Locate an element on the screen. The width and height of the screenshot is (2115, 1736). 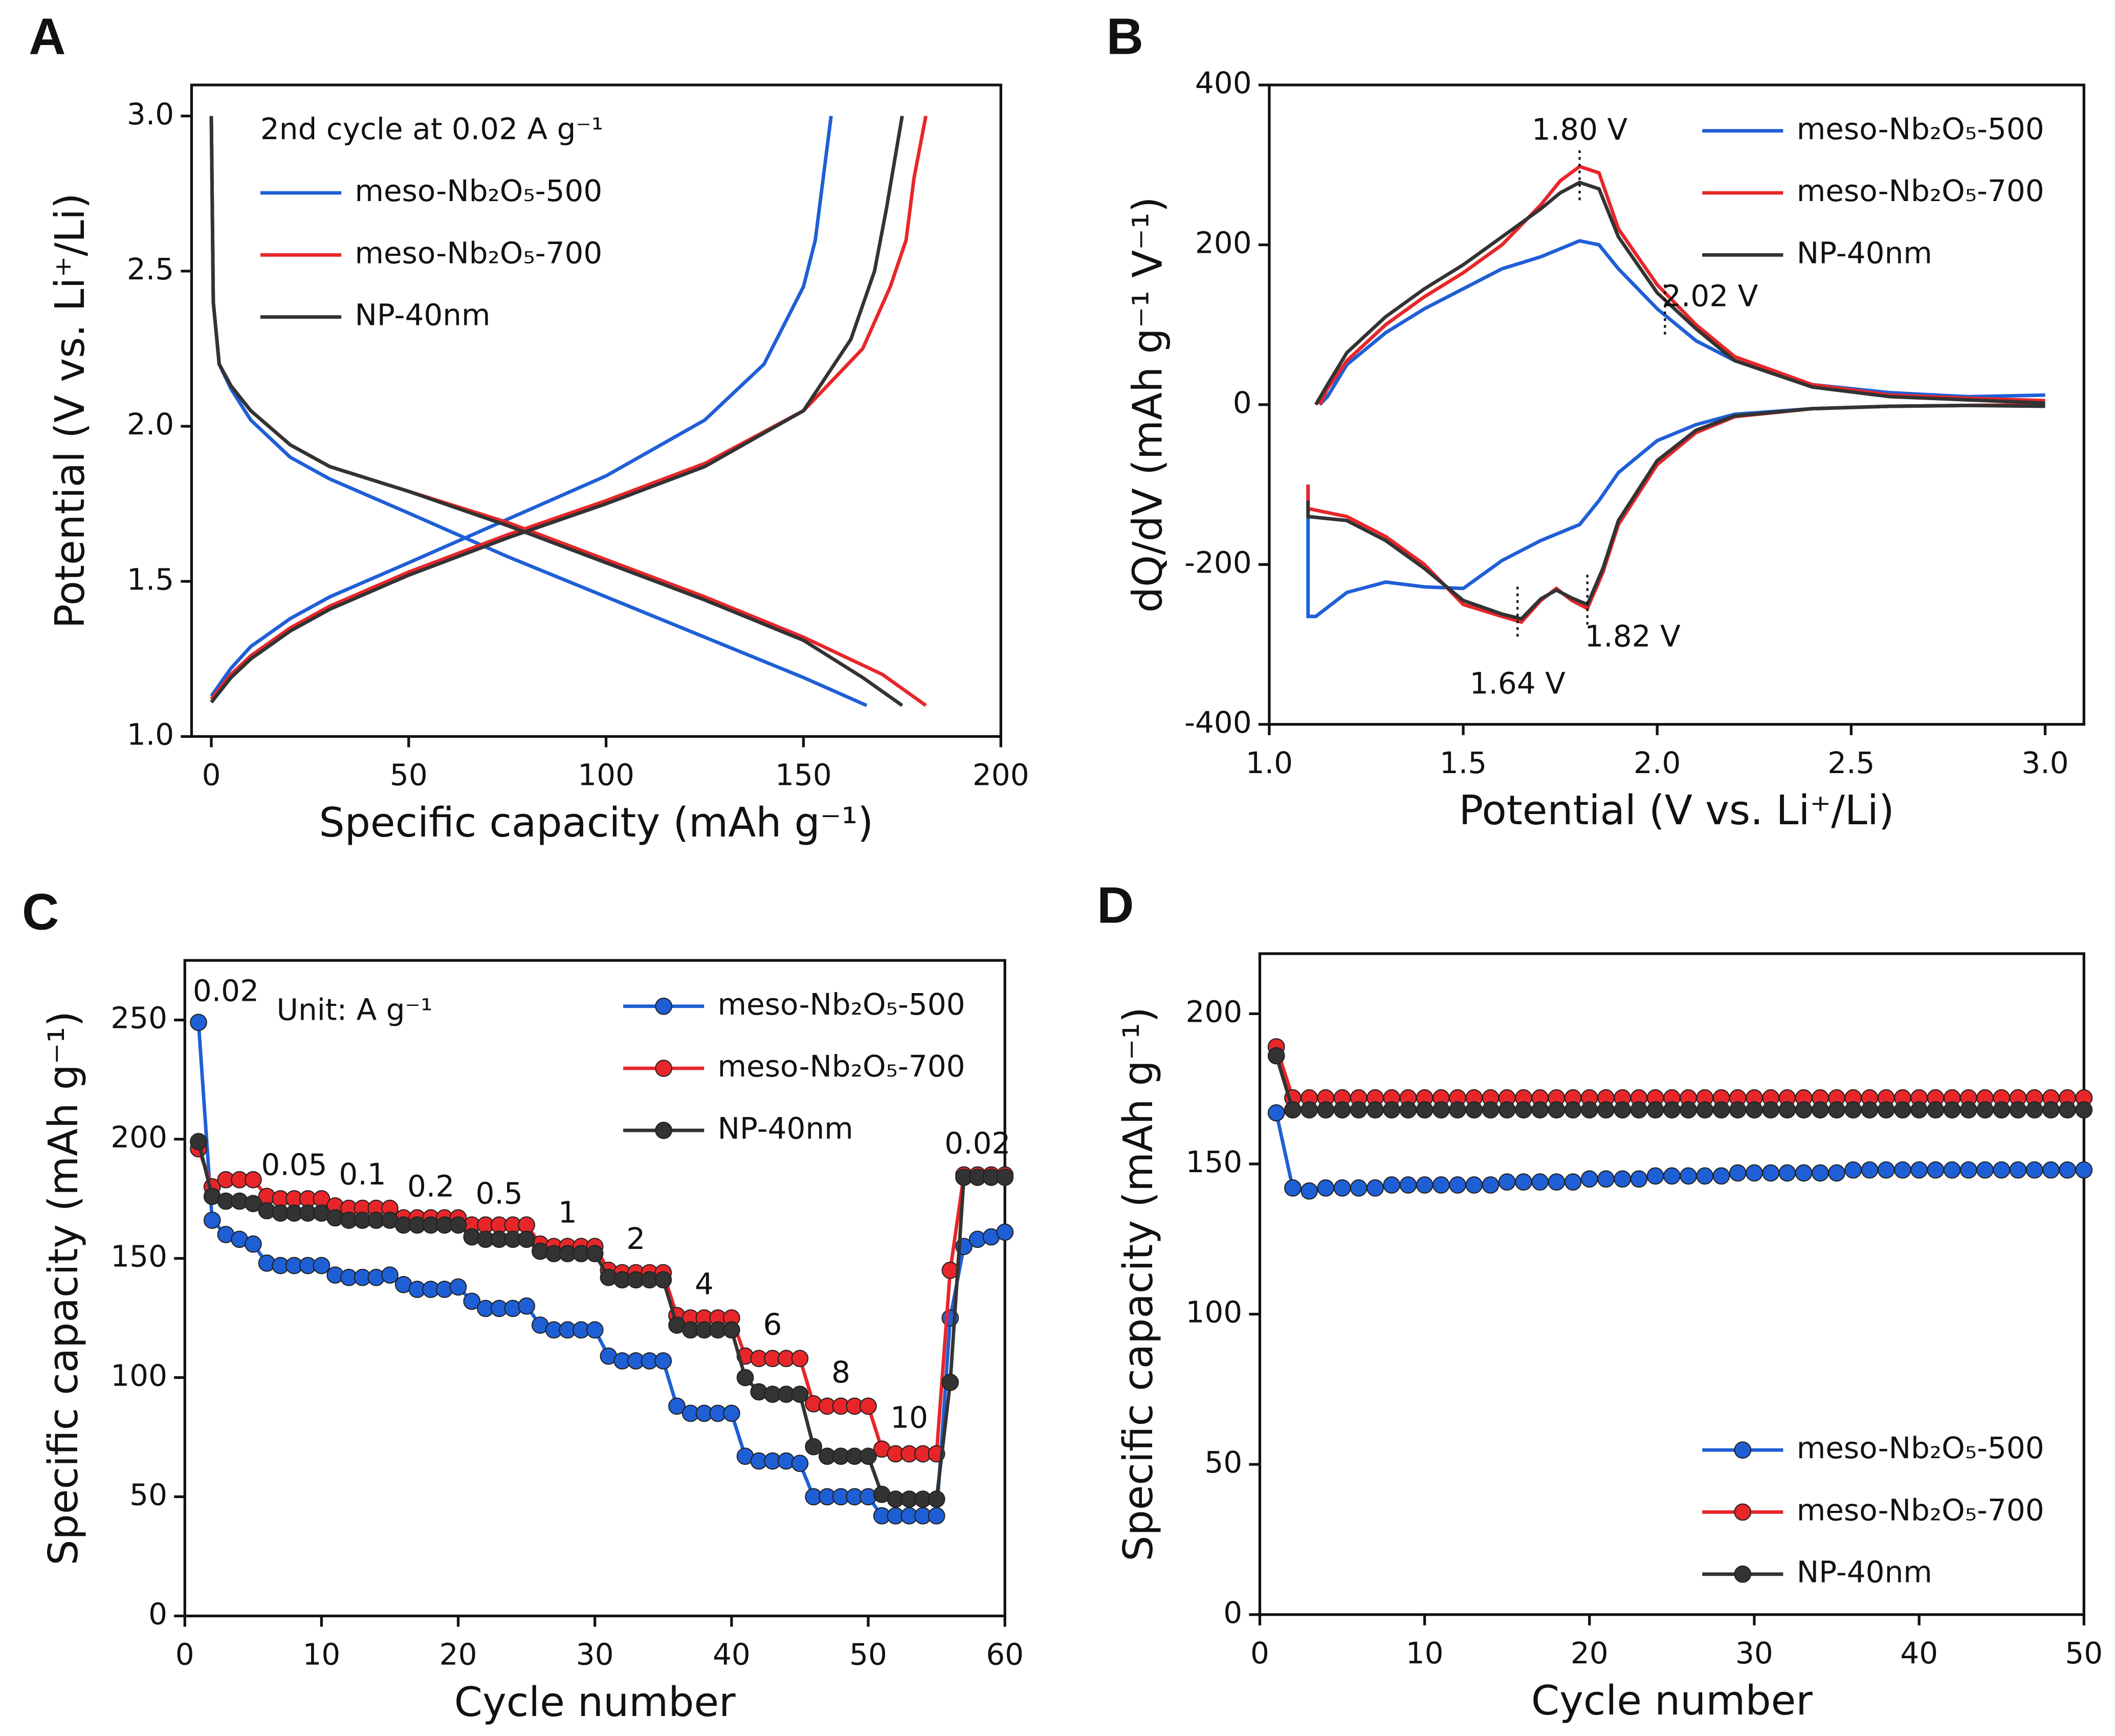
x-axis-title: Specific capacity (mAh g⁻¹) is located at coordinates (596, 822).